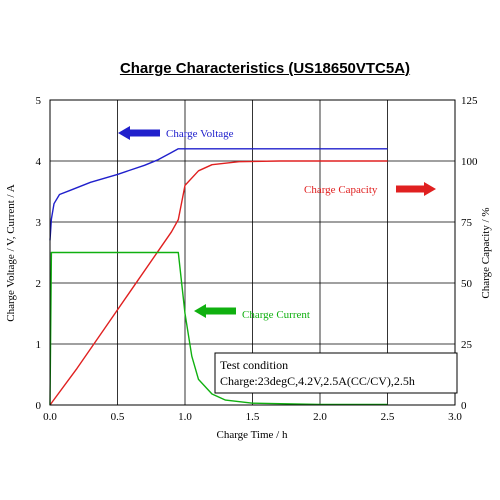 The height and width of the screenshot is (500, 500). What do you see at coordinates (276, 315) in the screenshot?
I see `current-label: Charge Current` at bounding box center [276, 315].